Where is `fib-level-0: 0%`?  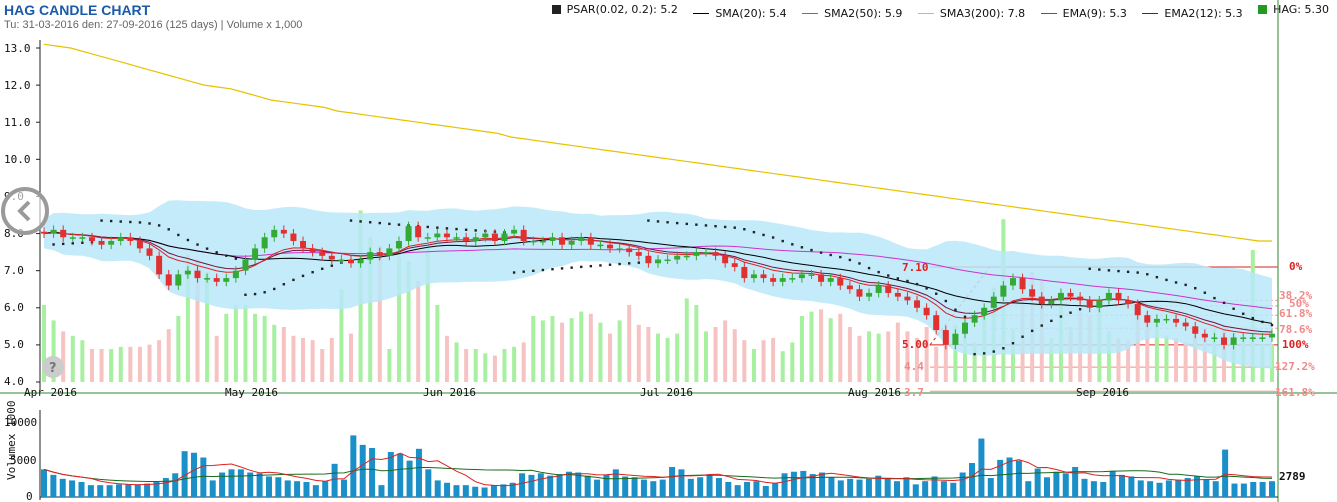 fib-level-0: 0% is located at coordinates (1296, 266).